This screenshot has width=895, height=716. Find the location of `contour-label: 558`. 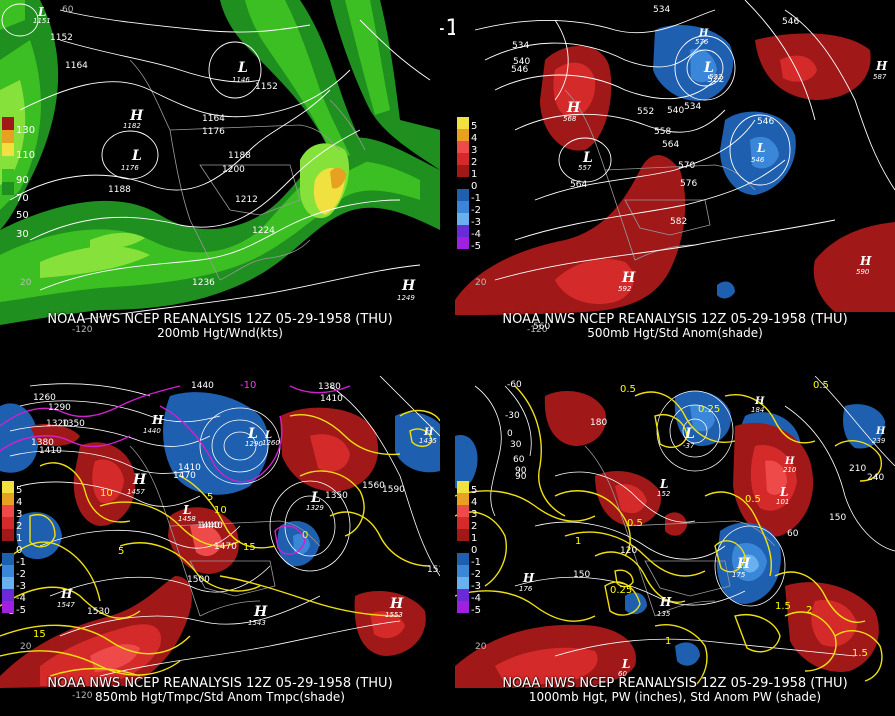

contour-label: 558 is located at coordinates (662, 132).